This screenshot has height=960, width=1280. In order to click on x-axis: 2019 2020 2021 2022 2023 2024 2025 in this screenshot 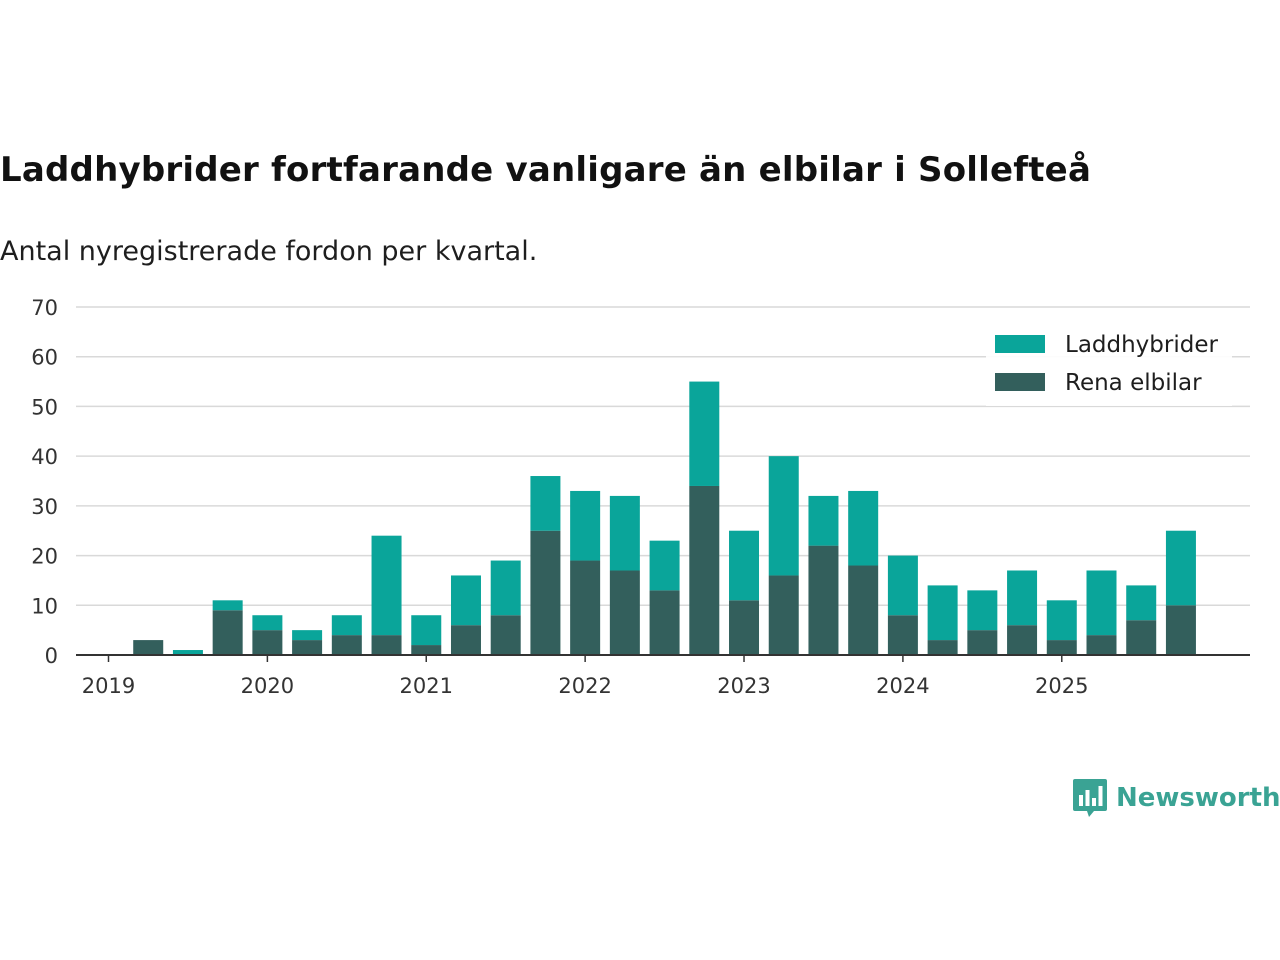, I will do `click(663, 676)`.